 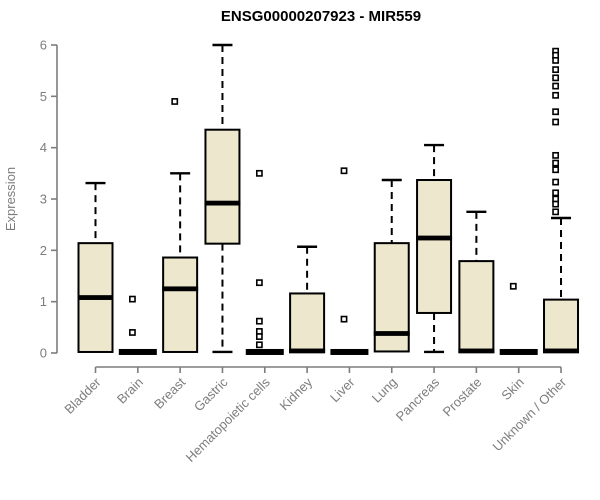 I want to click on box-group-prostate, so click(x=476, y=282).